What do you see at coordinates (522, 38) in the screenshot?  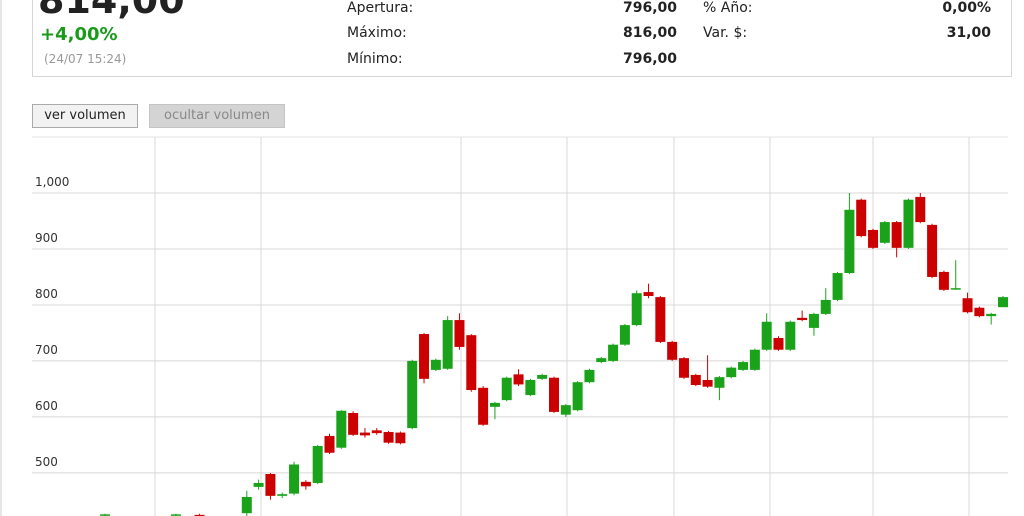 I see `quote-panel` at bounding box center [522, 38].